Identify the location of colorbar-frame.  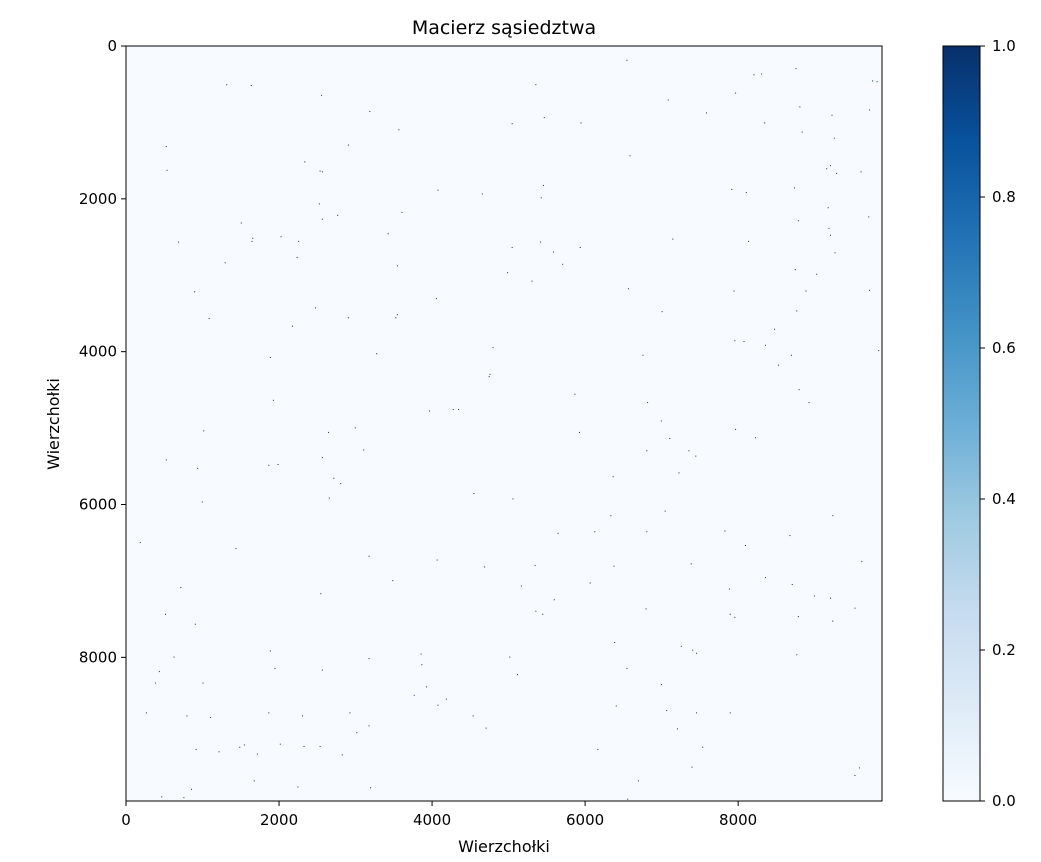
(961, 423).